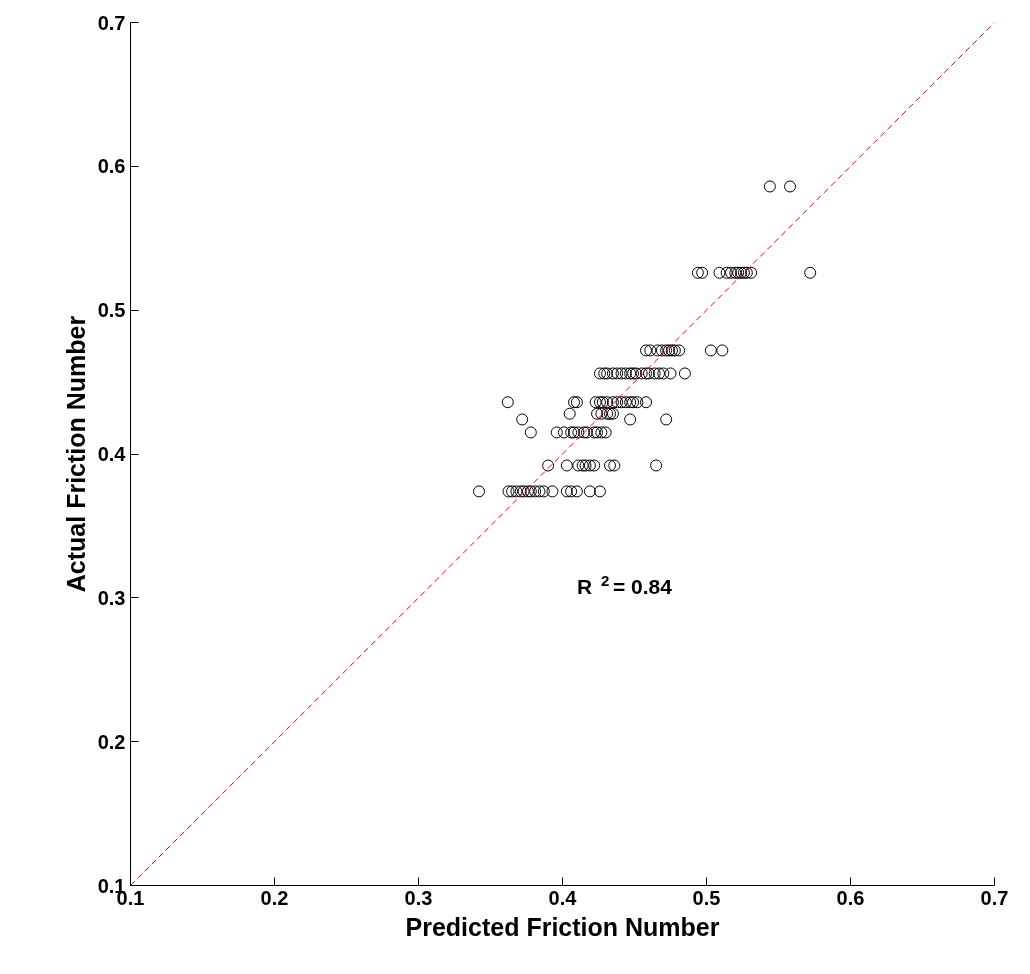  What do you see at coordinates (706, 897) in the screenshot?
I see `x-tick-label: 0.5` at bounding box center [706, 897].